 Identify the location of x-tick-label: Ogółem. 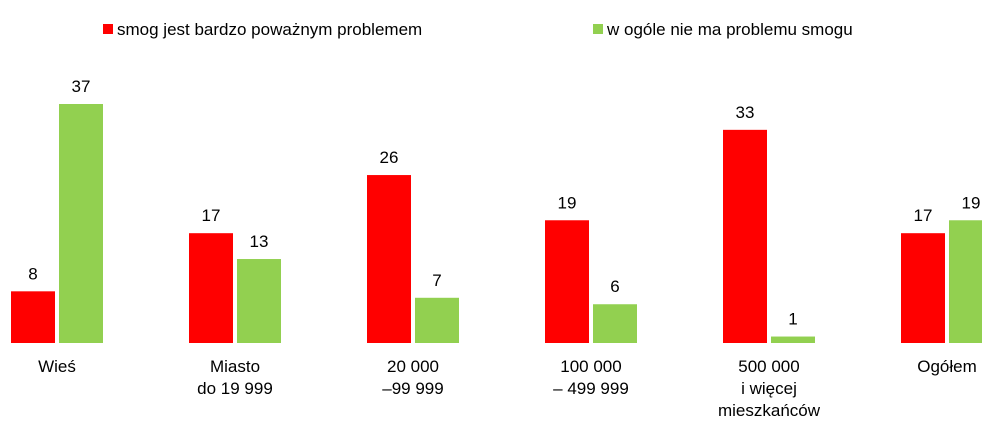
(947, 366).